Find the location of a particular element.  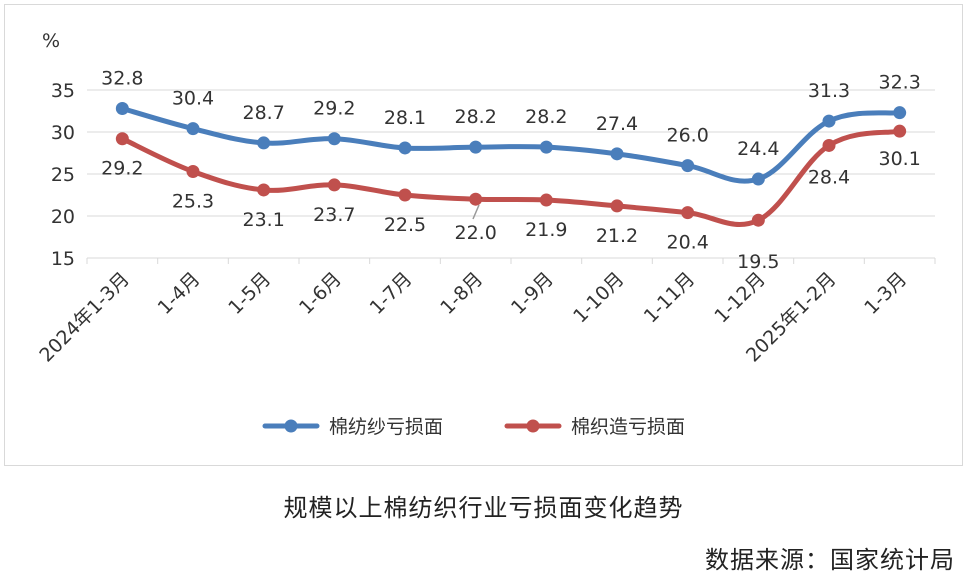

data-label-series-2: 21.2 is located at coordinates (617, 236).